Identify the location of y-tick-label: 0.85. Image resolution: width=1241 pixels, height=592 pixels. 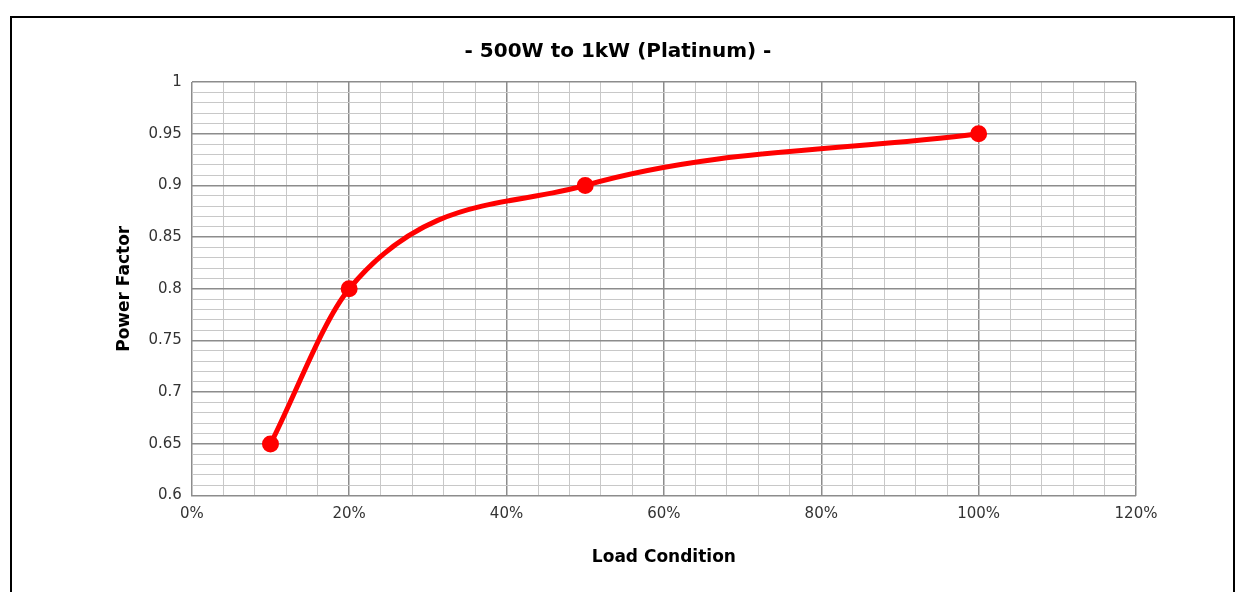
(165, 235).